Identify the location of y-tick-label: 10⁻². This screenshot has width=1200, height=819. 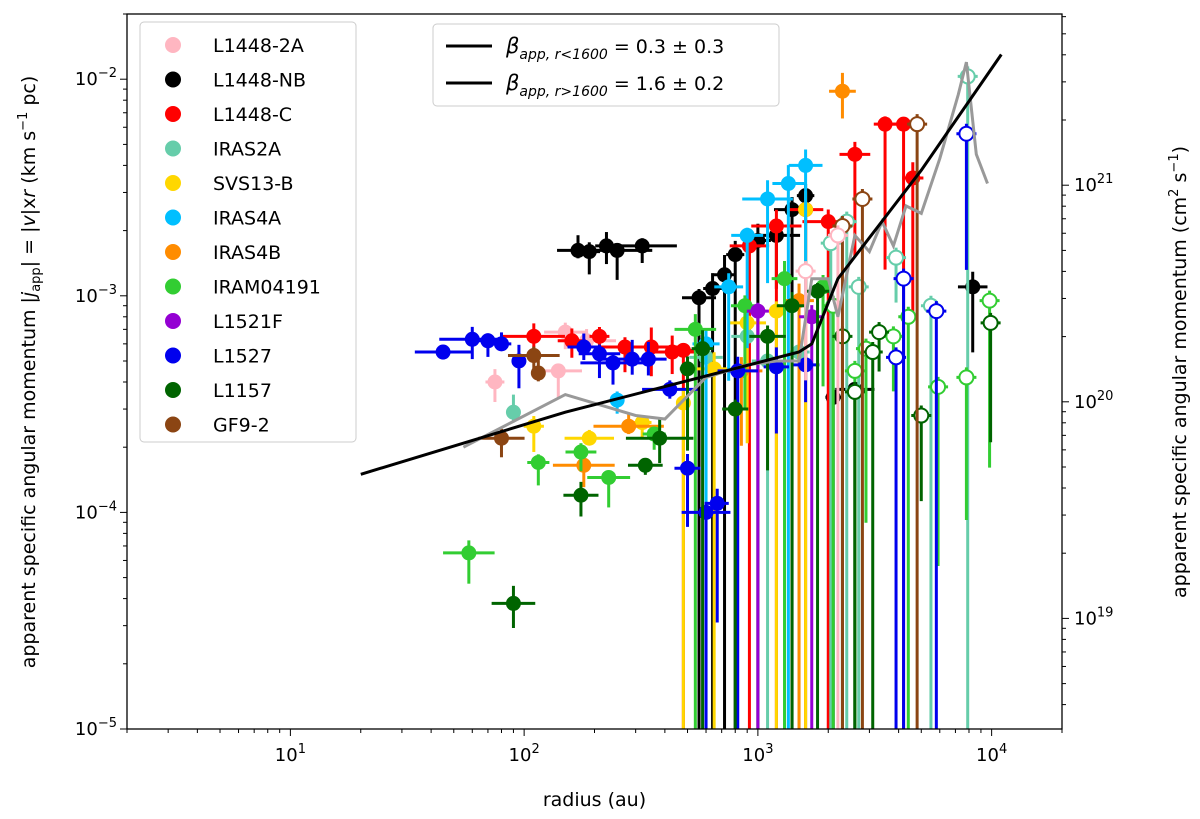
(96, 78).